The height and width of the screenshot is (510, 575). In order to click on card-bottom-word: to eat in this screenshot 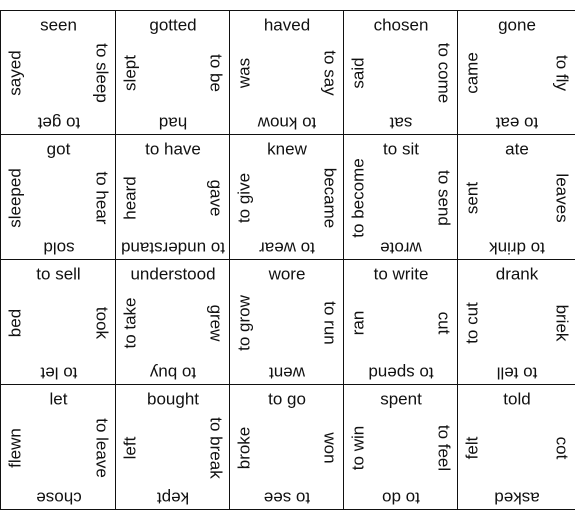, I will do `click(517, 123)`.